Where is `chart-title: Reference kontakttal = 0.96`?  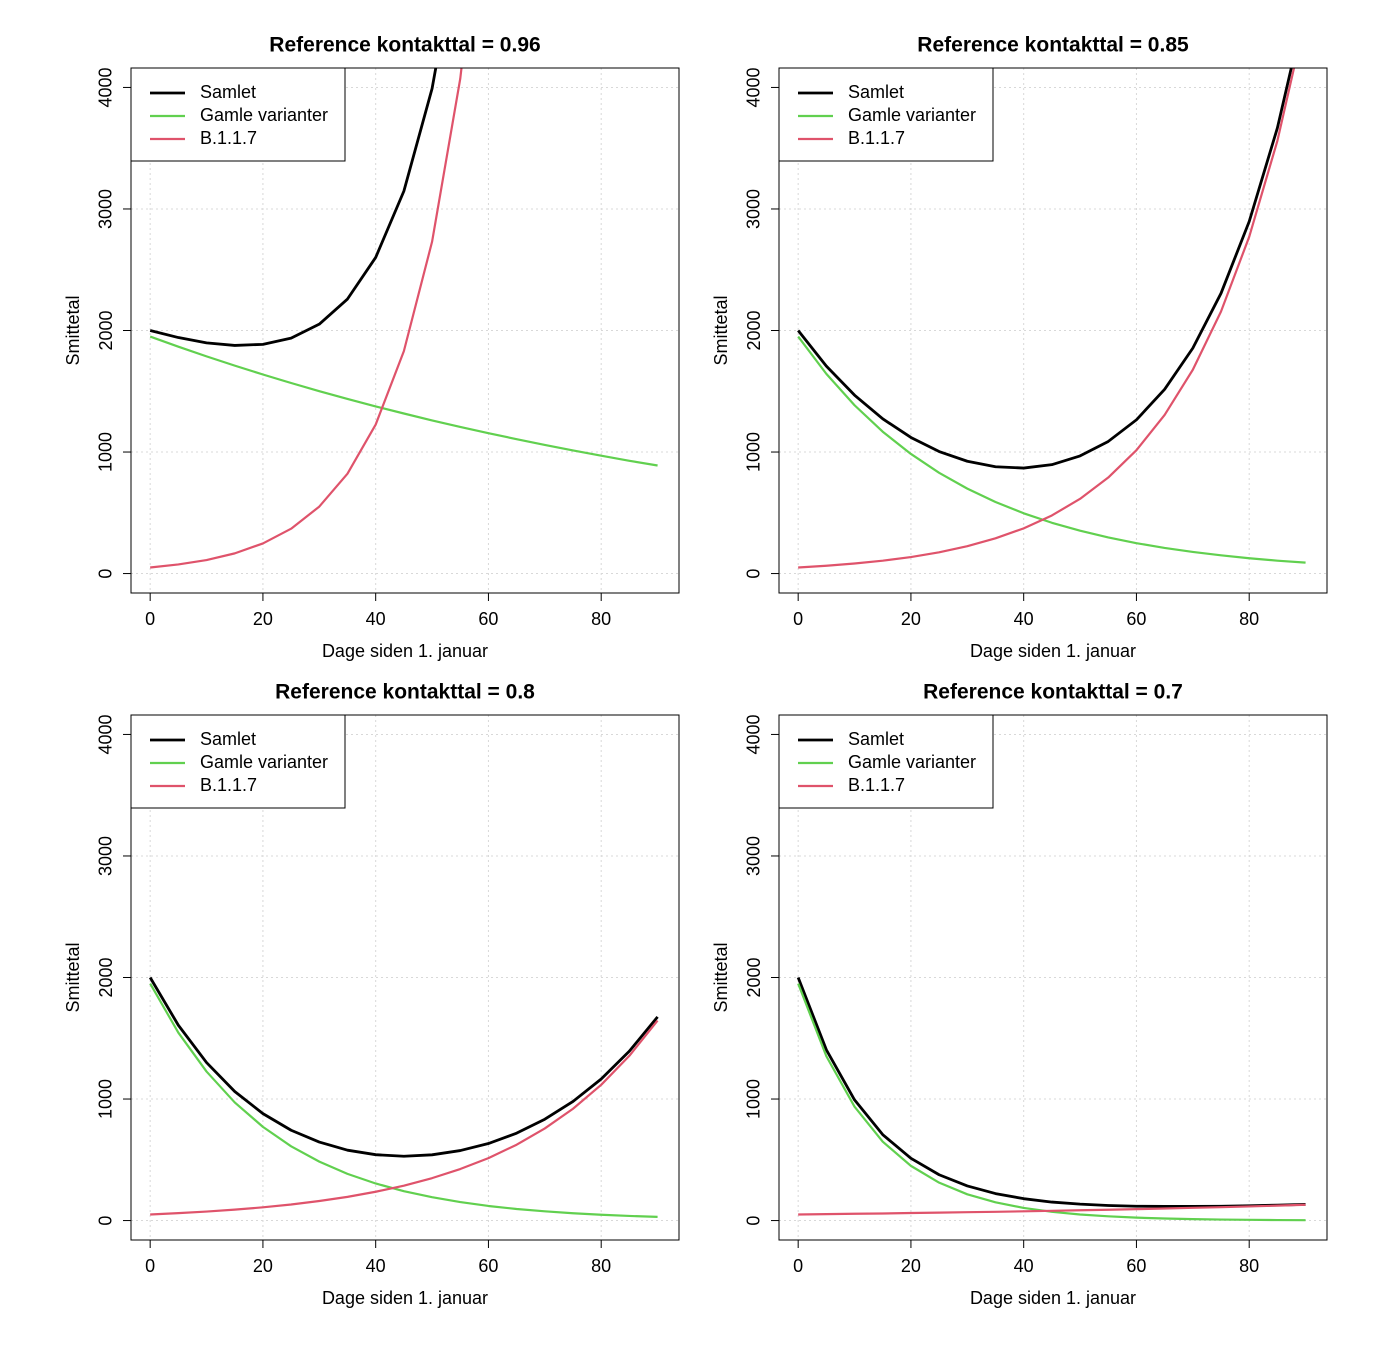 chart-title: Reference kontakttal = 0.96 is located at coordinates (404, 45).